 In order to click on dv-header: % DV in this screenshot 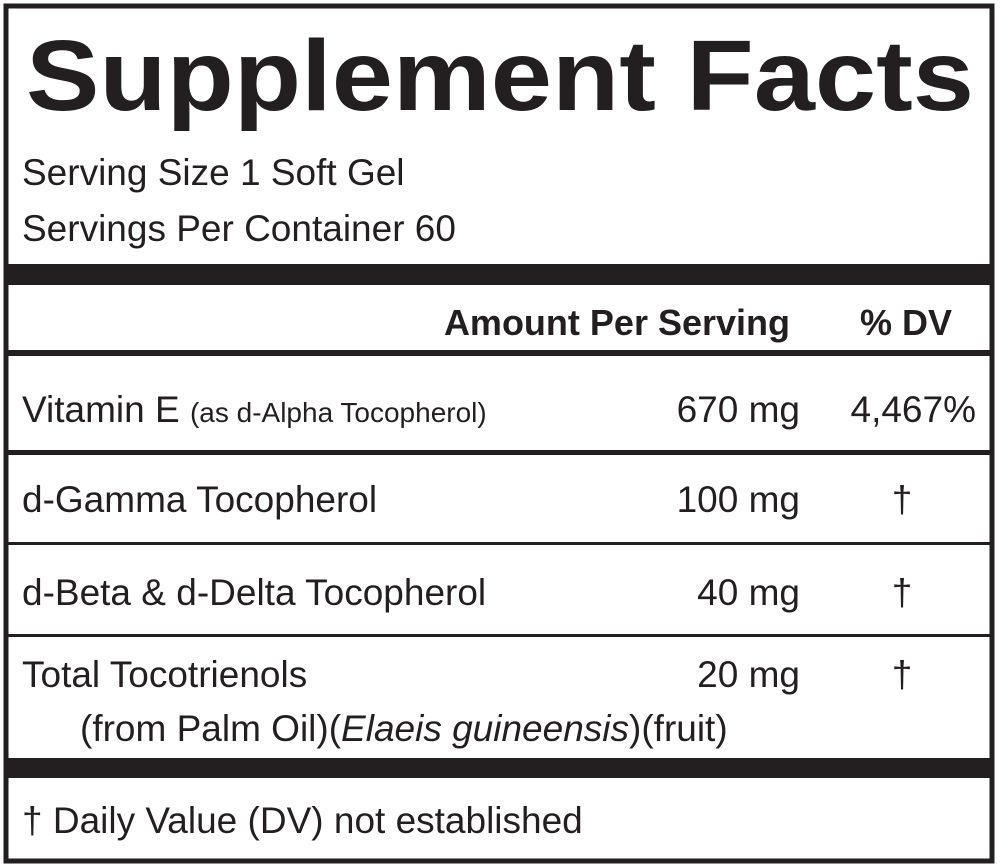, I will do `click(906, 322)`.